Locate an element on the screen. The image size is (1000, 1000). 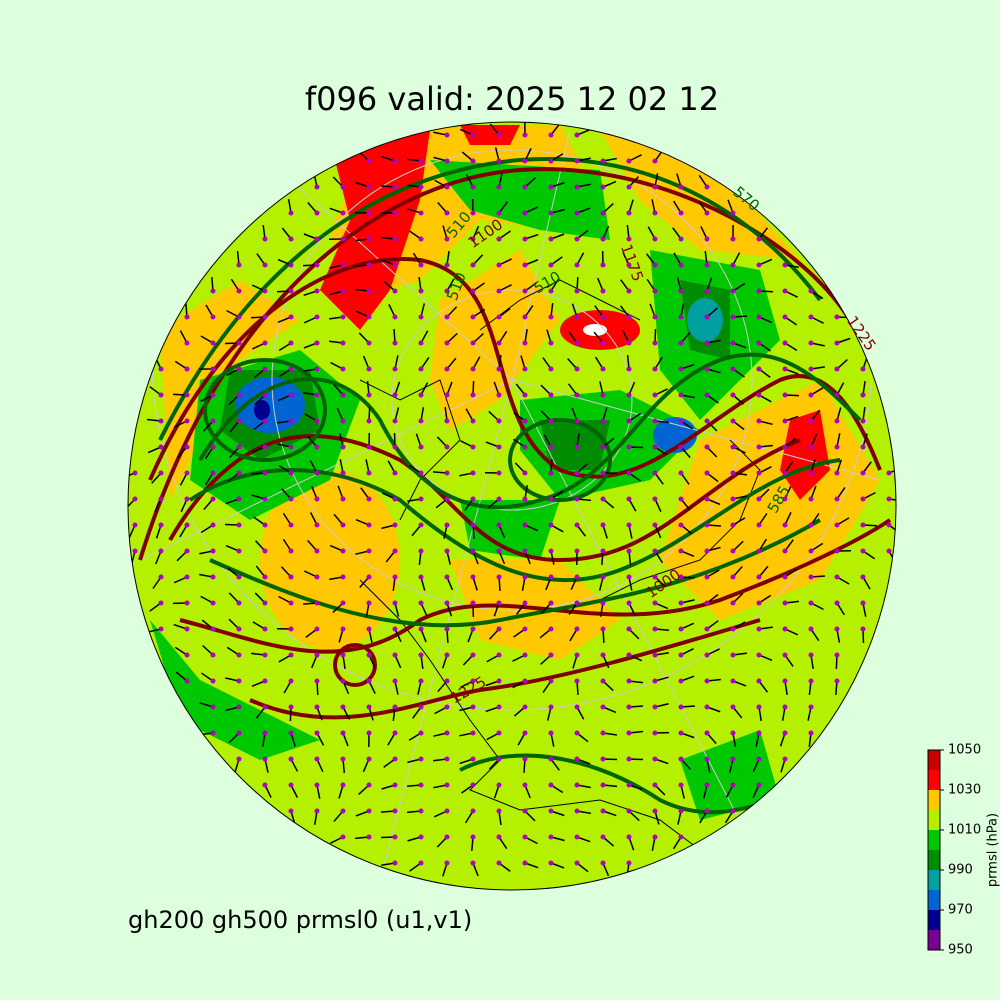
colorbar-tick-label: 1030 is located at coordinates (964, 790).